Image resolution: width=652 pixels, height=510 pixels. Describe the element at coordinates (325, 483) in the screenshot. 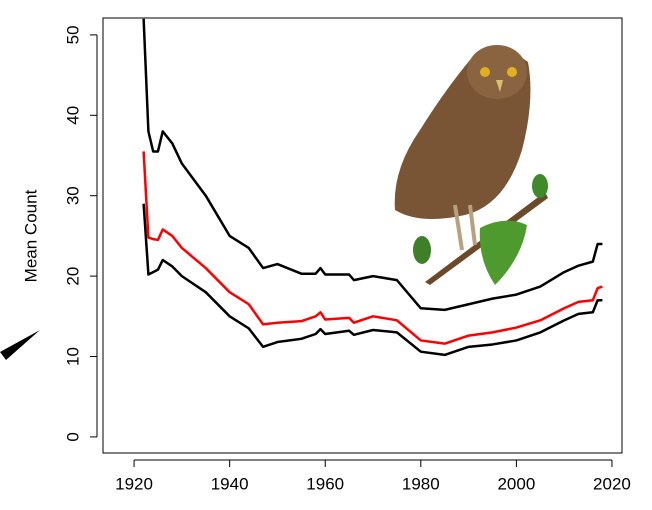

I see `x-tick-label: 1960` at that location.